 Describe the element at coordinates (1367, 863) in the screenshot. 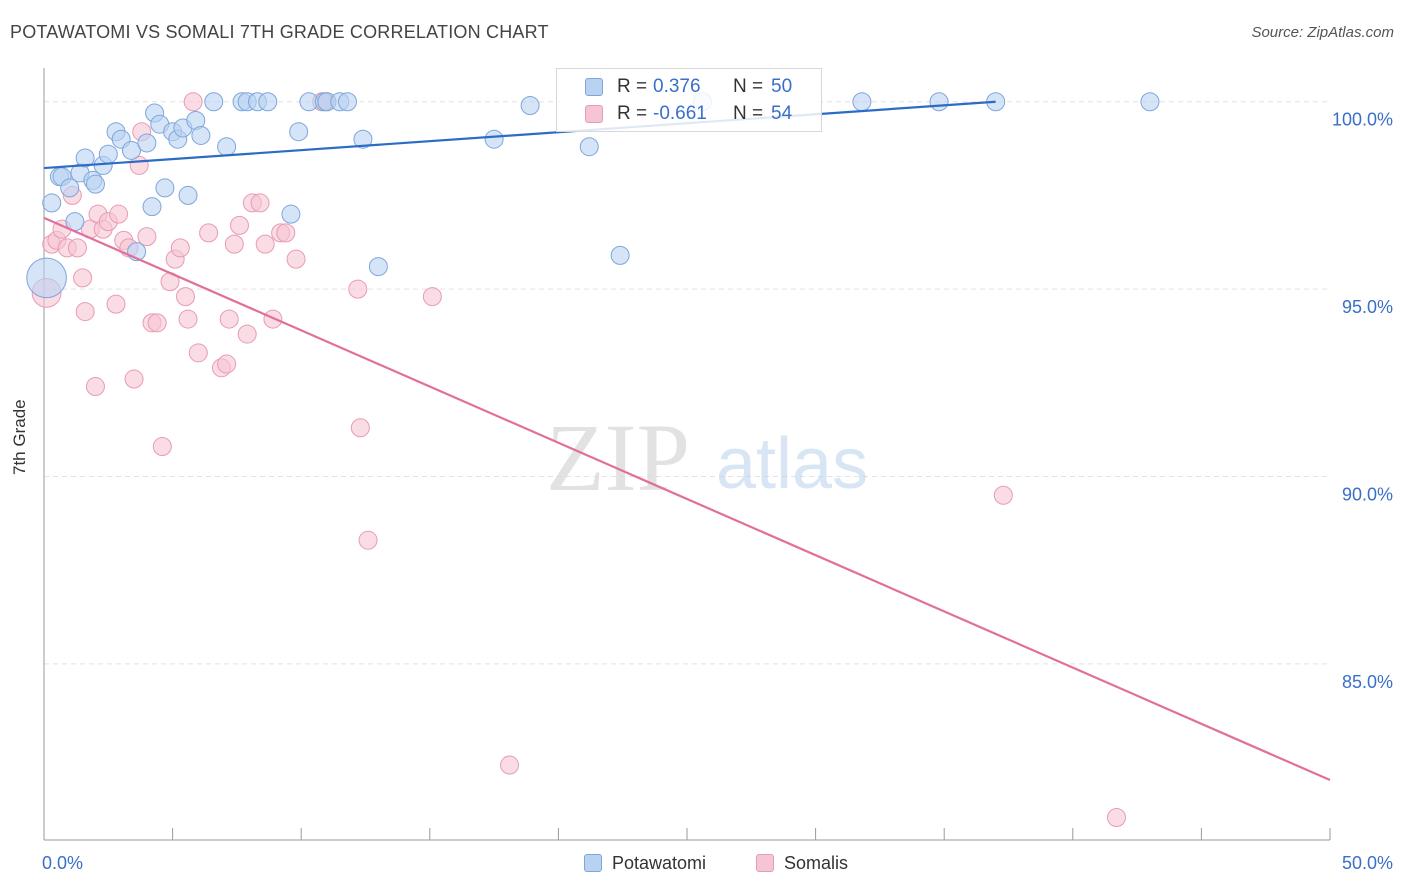

I see `x-tick-label-end: 50.0%` at that location.